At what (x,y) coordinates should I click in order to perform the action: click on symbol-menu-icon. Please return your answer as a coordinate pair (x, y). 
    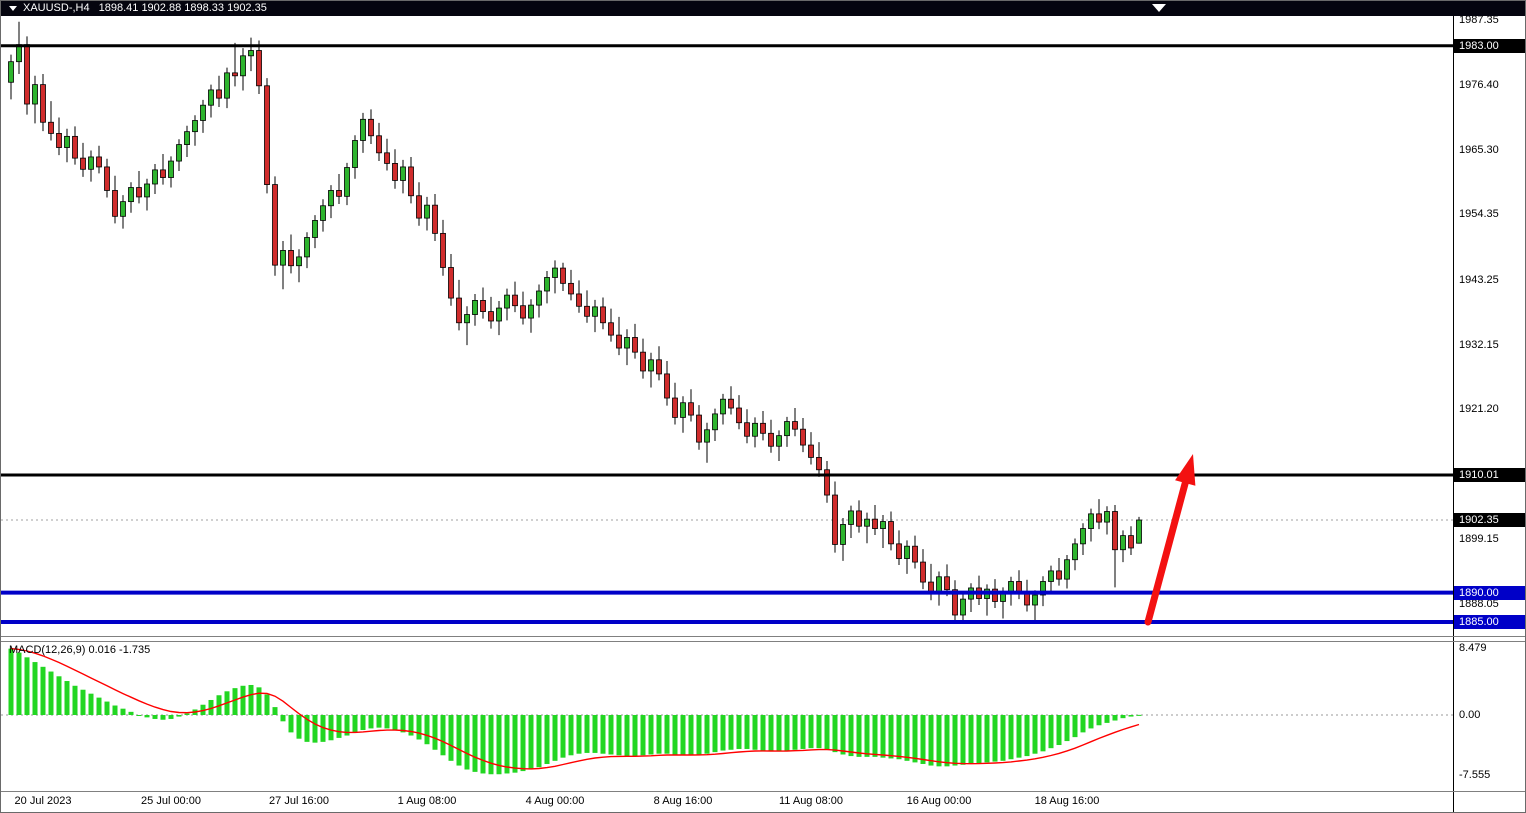
    Looking at the image, I should click on (13, 8).